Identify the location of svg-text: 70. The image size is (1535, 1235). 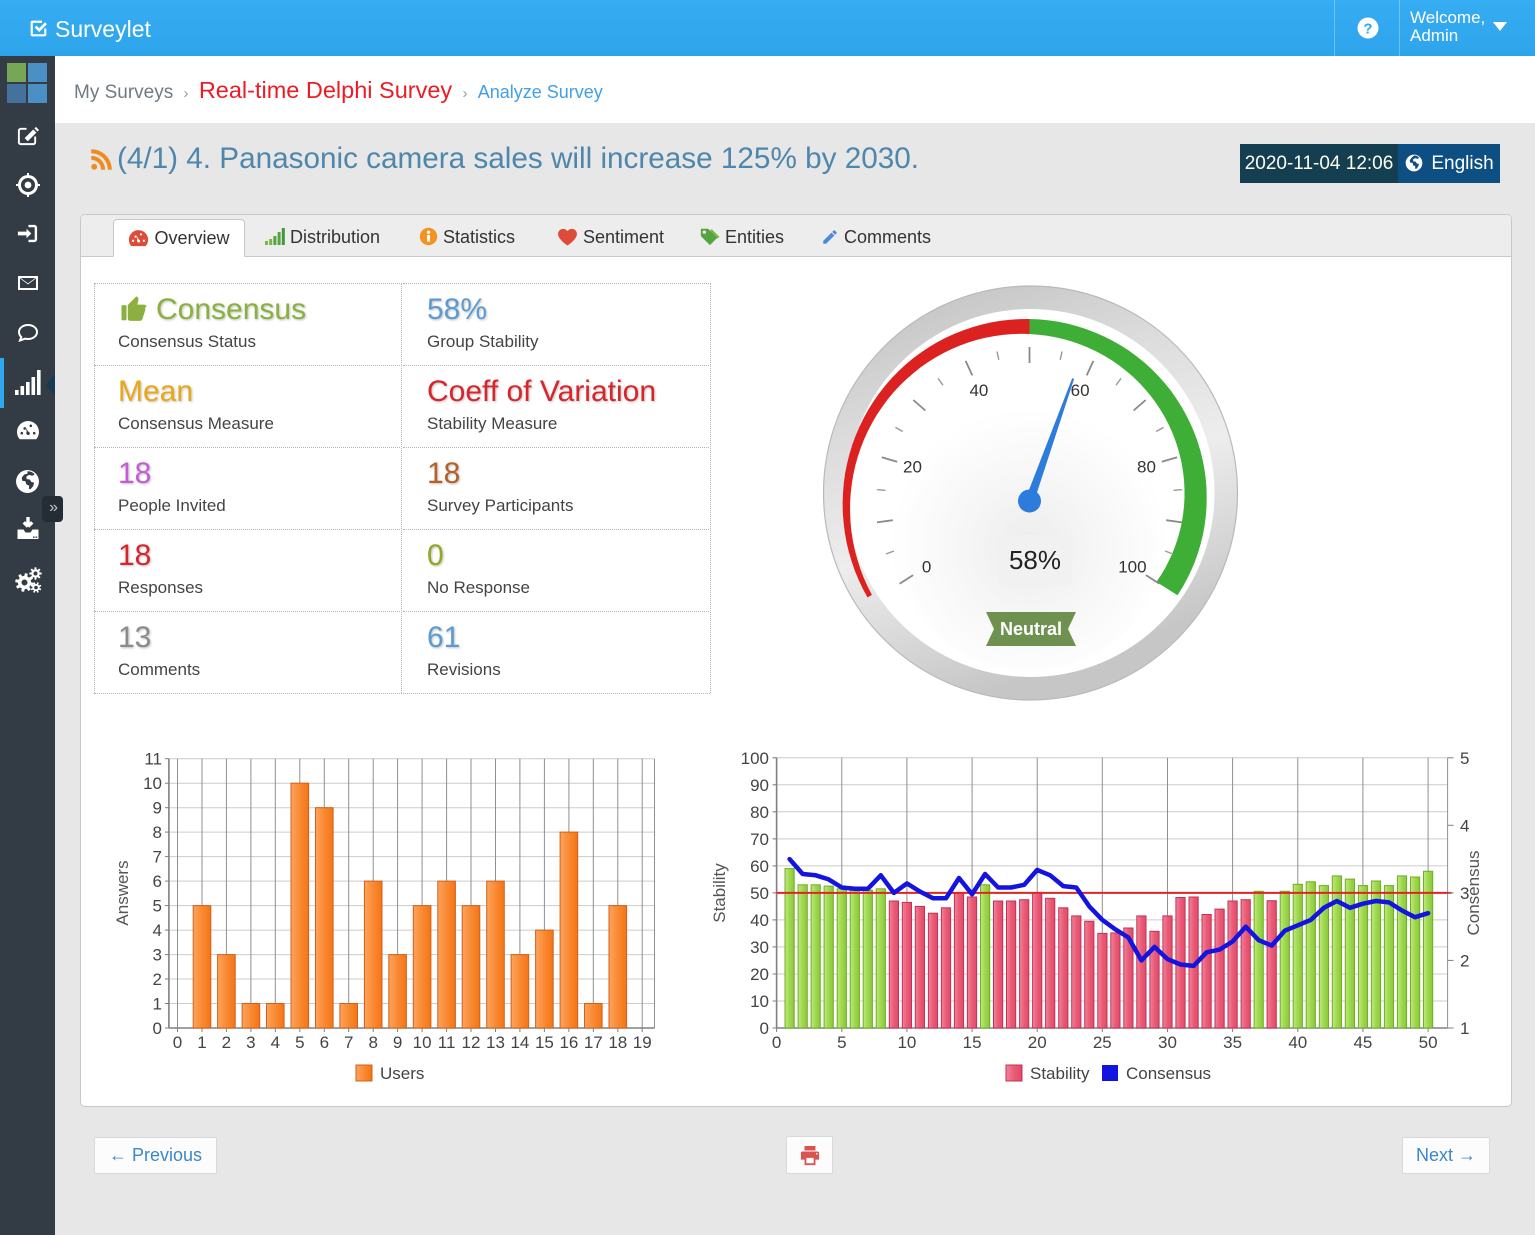
(759, 839).